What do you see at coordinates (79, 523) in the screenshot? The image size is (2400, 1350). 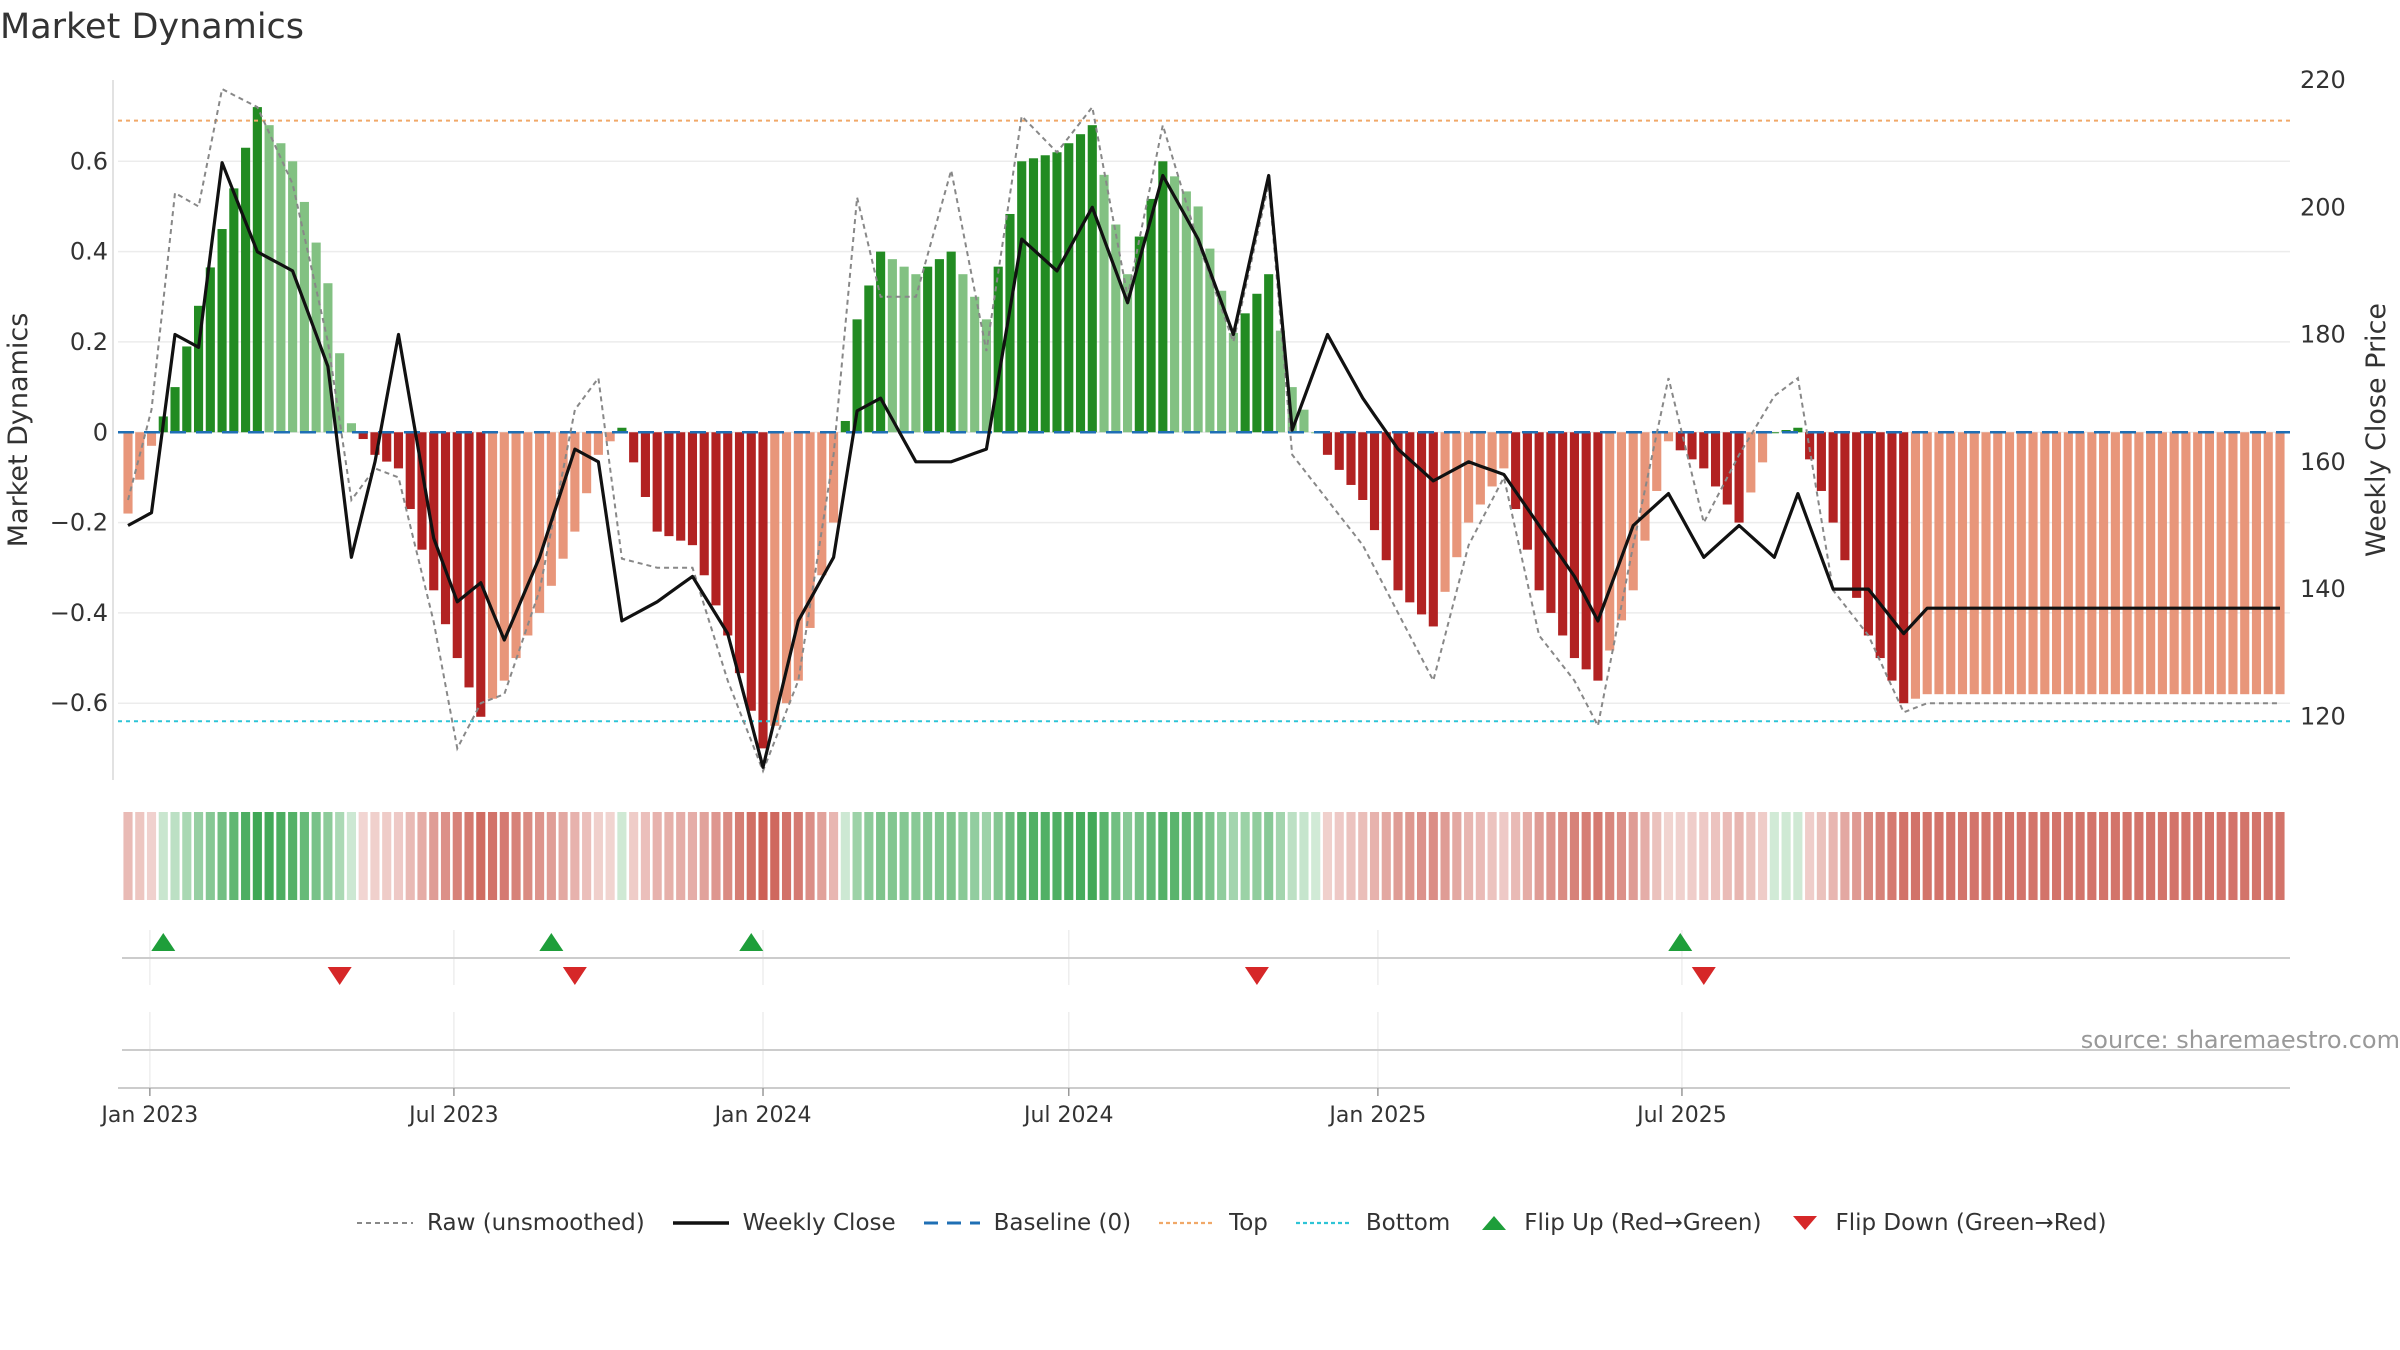 I see `y-tick-left: −0.2` at bounding box center [79, 523].